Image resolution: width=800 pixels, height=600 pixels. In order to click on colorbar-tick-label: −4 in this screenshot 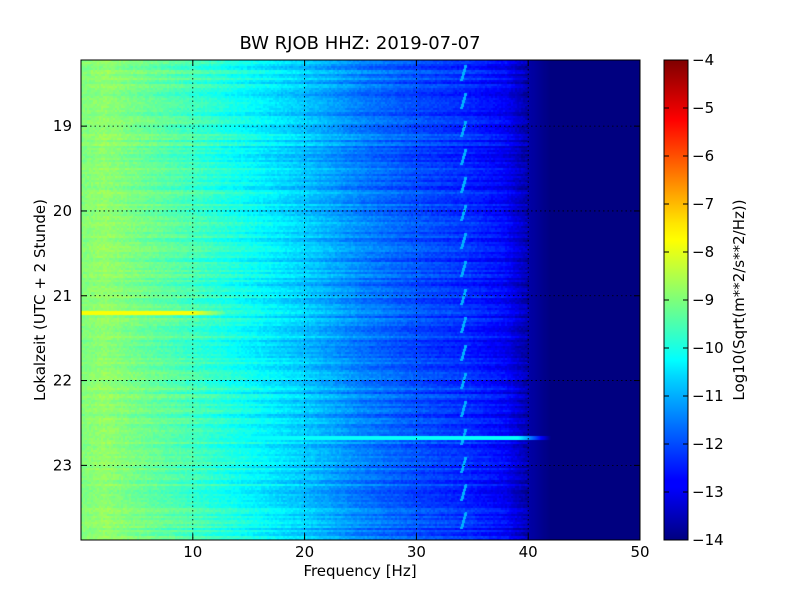, I will do `click(703, 60)`.